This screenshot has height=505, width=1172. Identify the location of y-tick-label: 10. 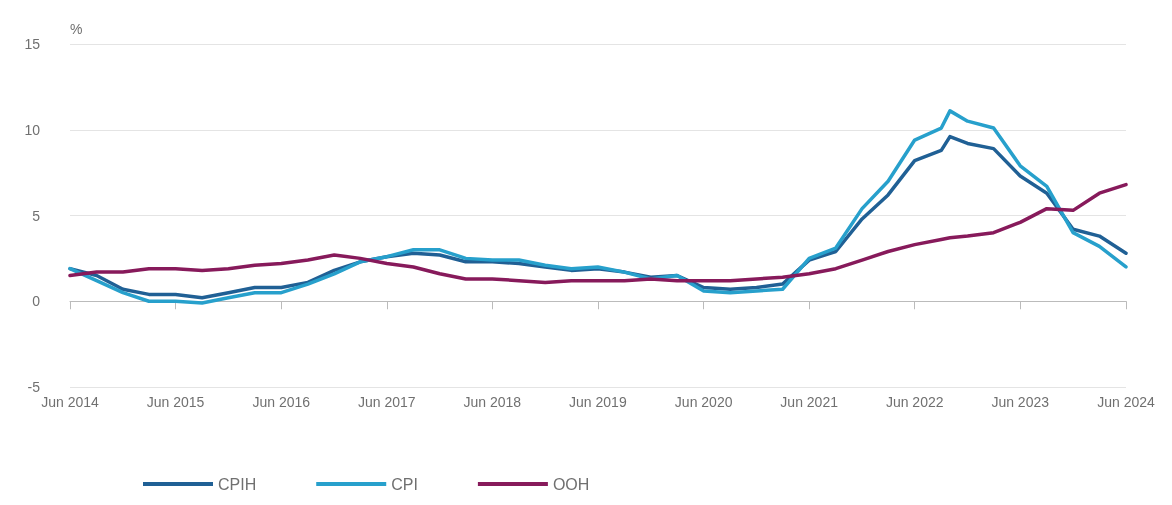
(32, 129).